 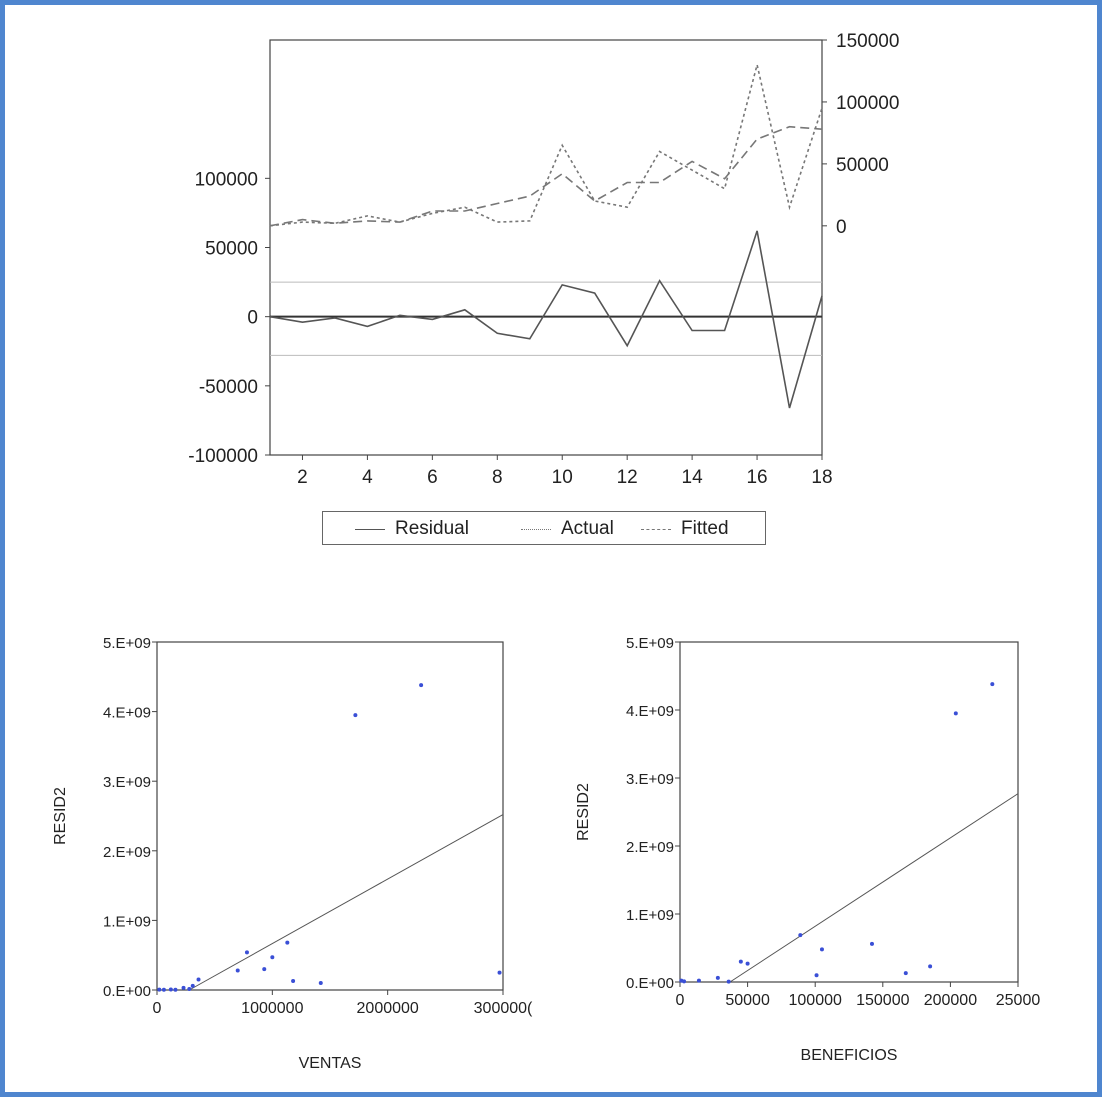 I want to click on scatter1-x-tick-label: 1000000, so click(x=272, y=1008).